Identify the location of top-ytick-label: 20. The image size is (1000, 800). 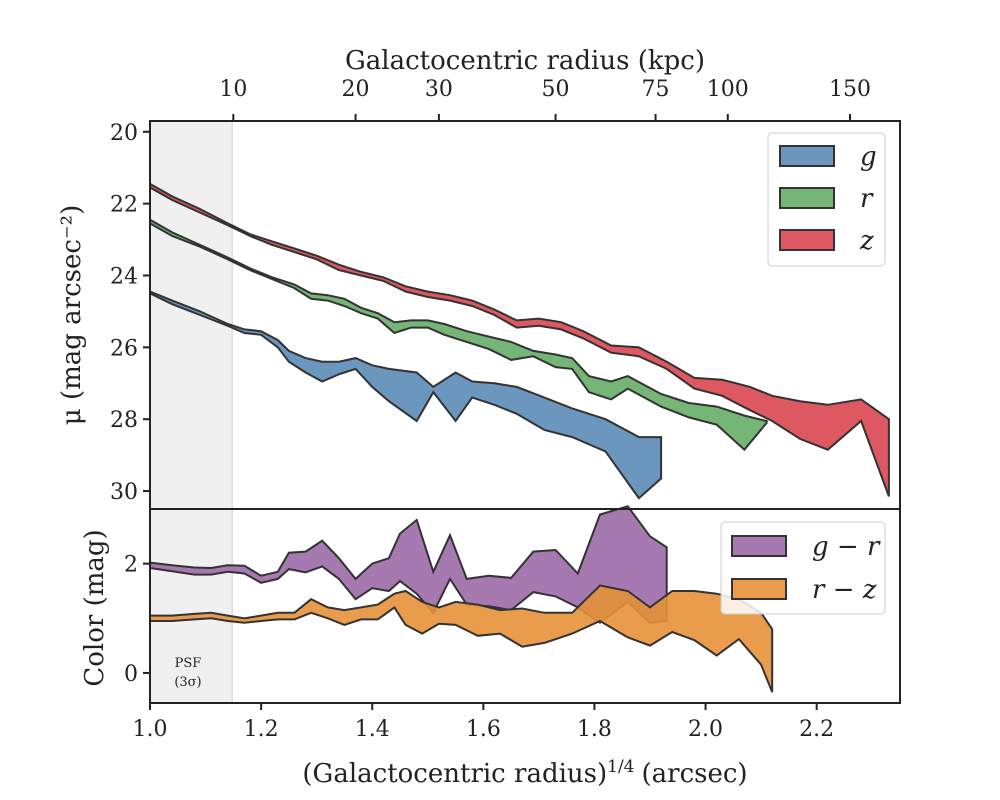
(124, 133).